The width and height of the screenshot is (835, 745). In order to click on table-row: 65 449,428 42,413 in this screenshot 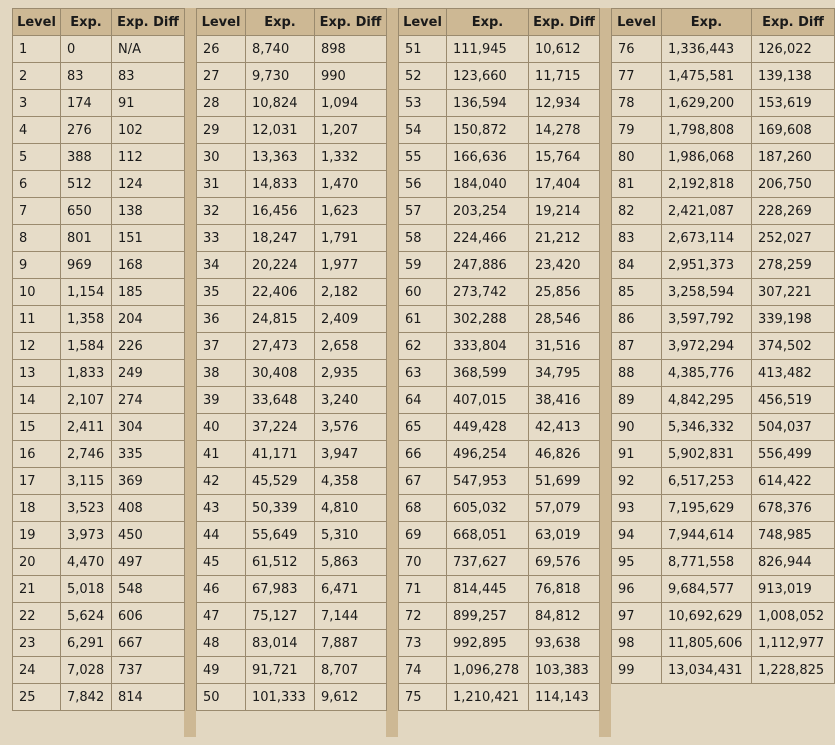, I will do `click(499, 427)`.